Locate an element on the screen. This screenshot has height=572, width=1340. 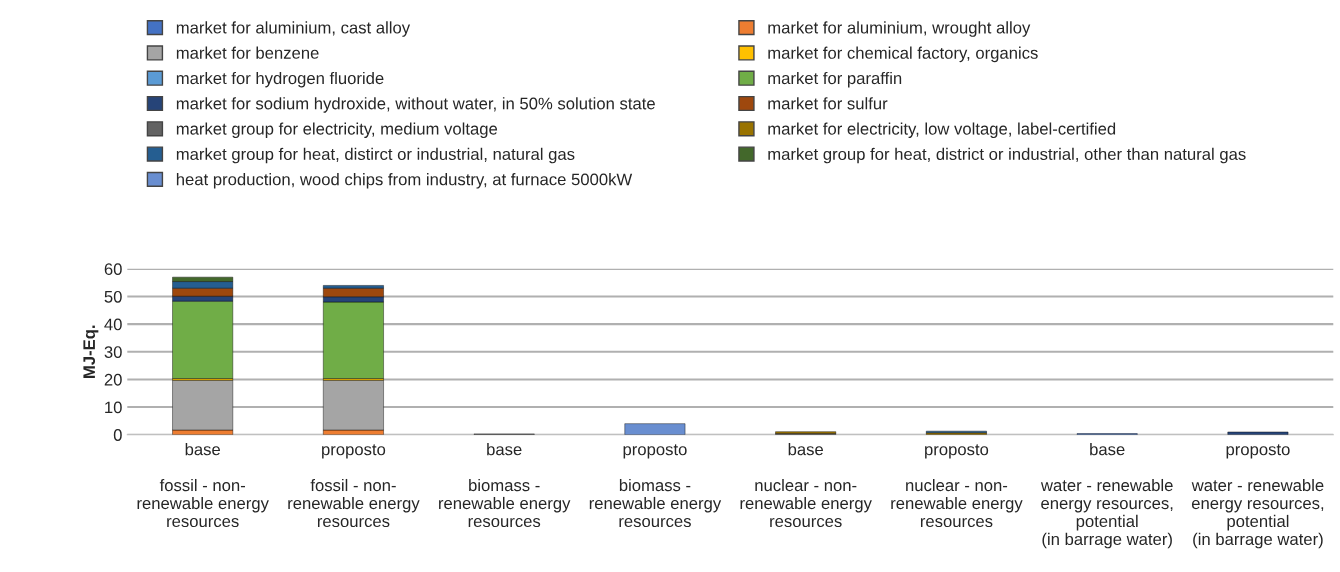
legend-label: market for chemical factory, organics is located at coordinates (903, 54).